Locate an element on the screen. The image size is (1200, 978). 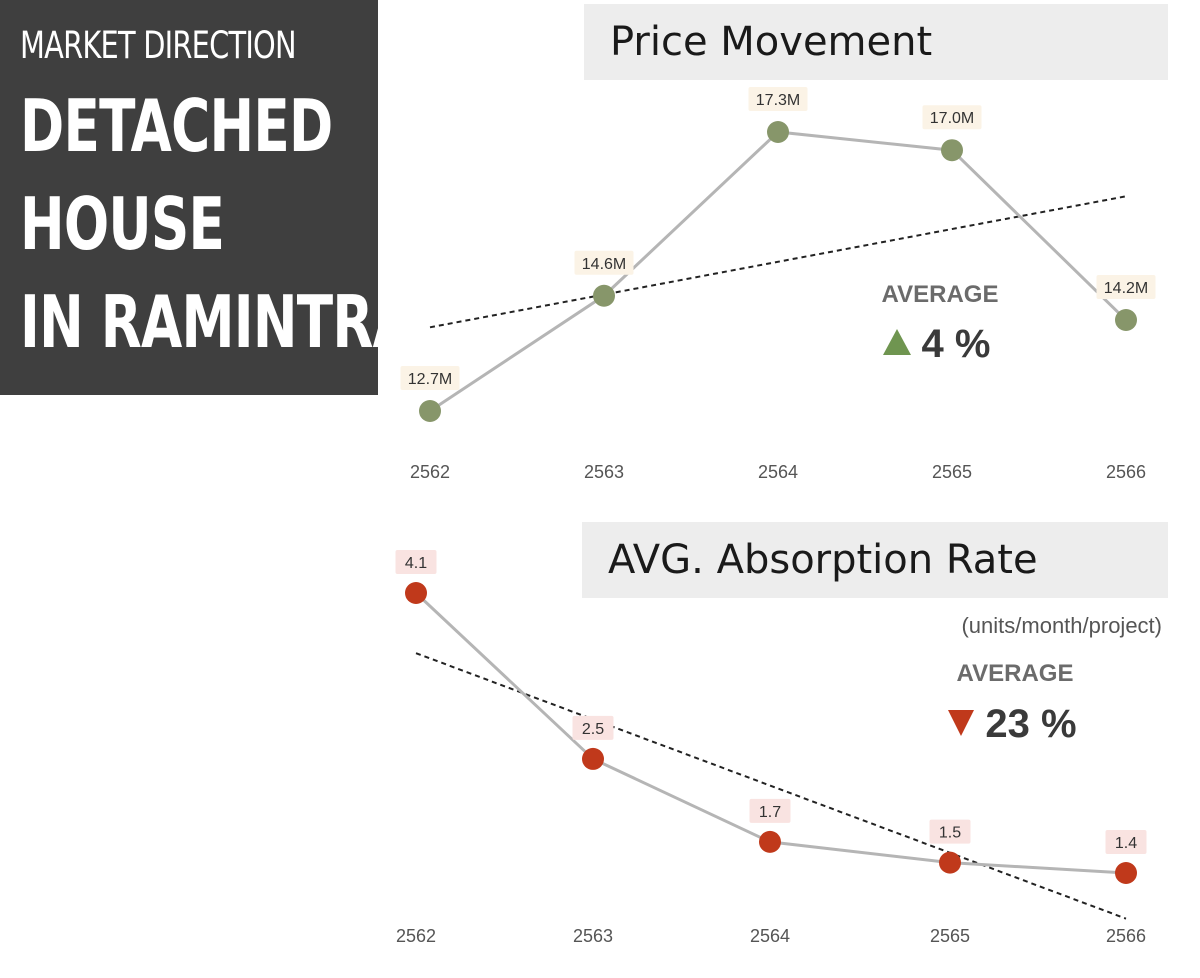
title-line-1: DETACHED is located at coordinates (176, 126).